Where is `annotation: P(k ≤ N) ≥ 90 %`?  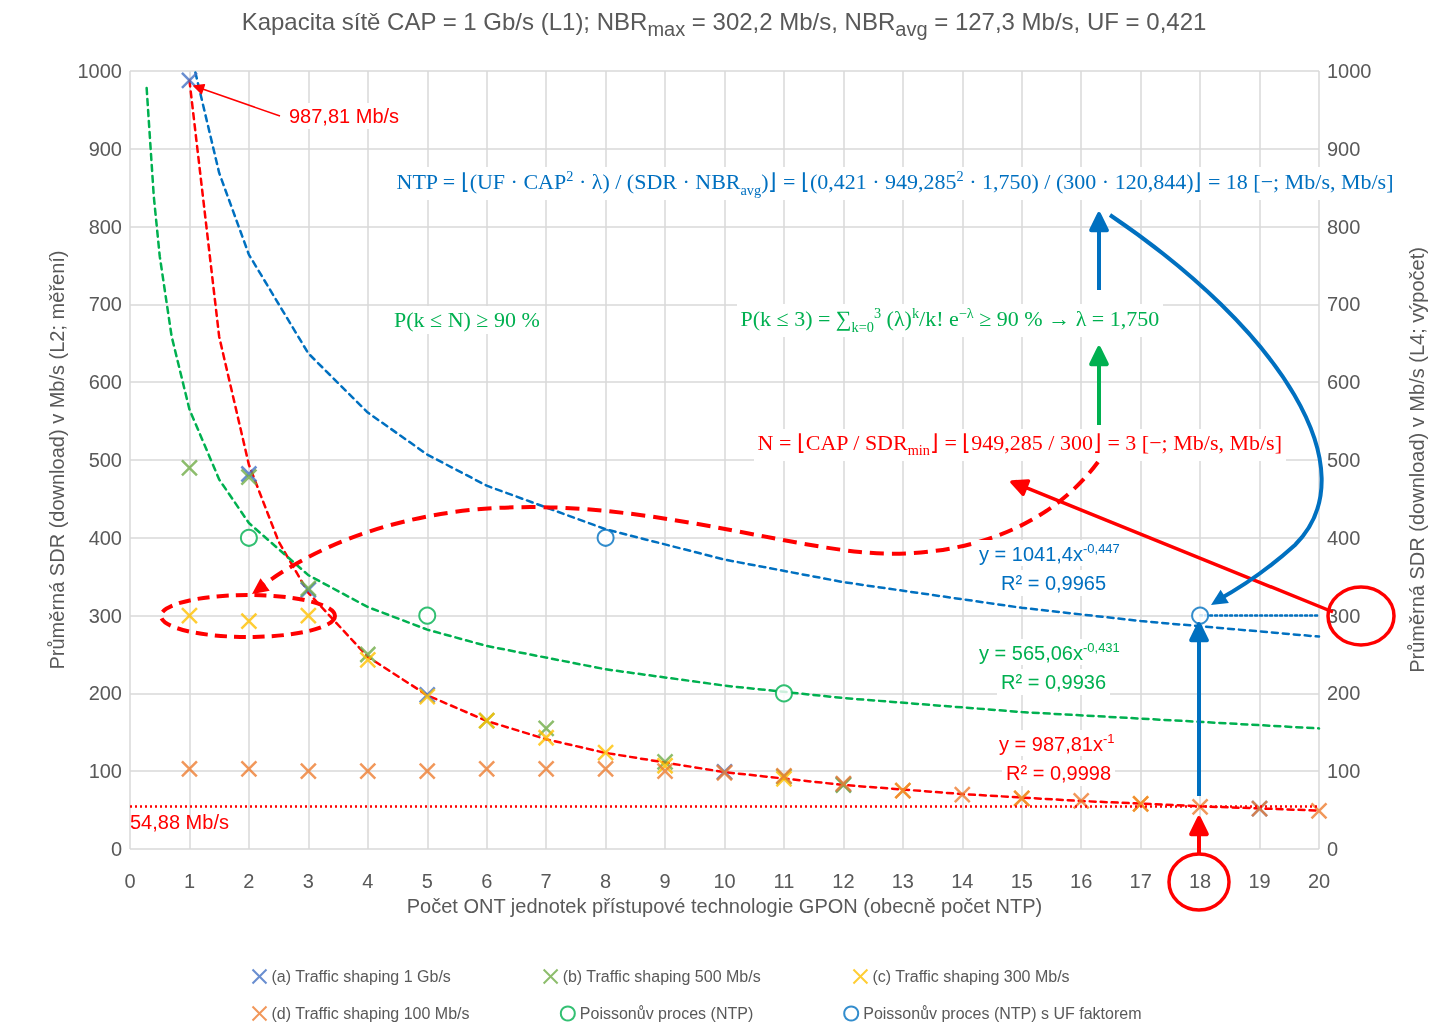 annotation: P(k ≤ N) ≥ 90 % is located at coordinates (467, 320).